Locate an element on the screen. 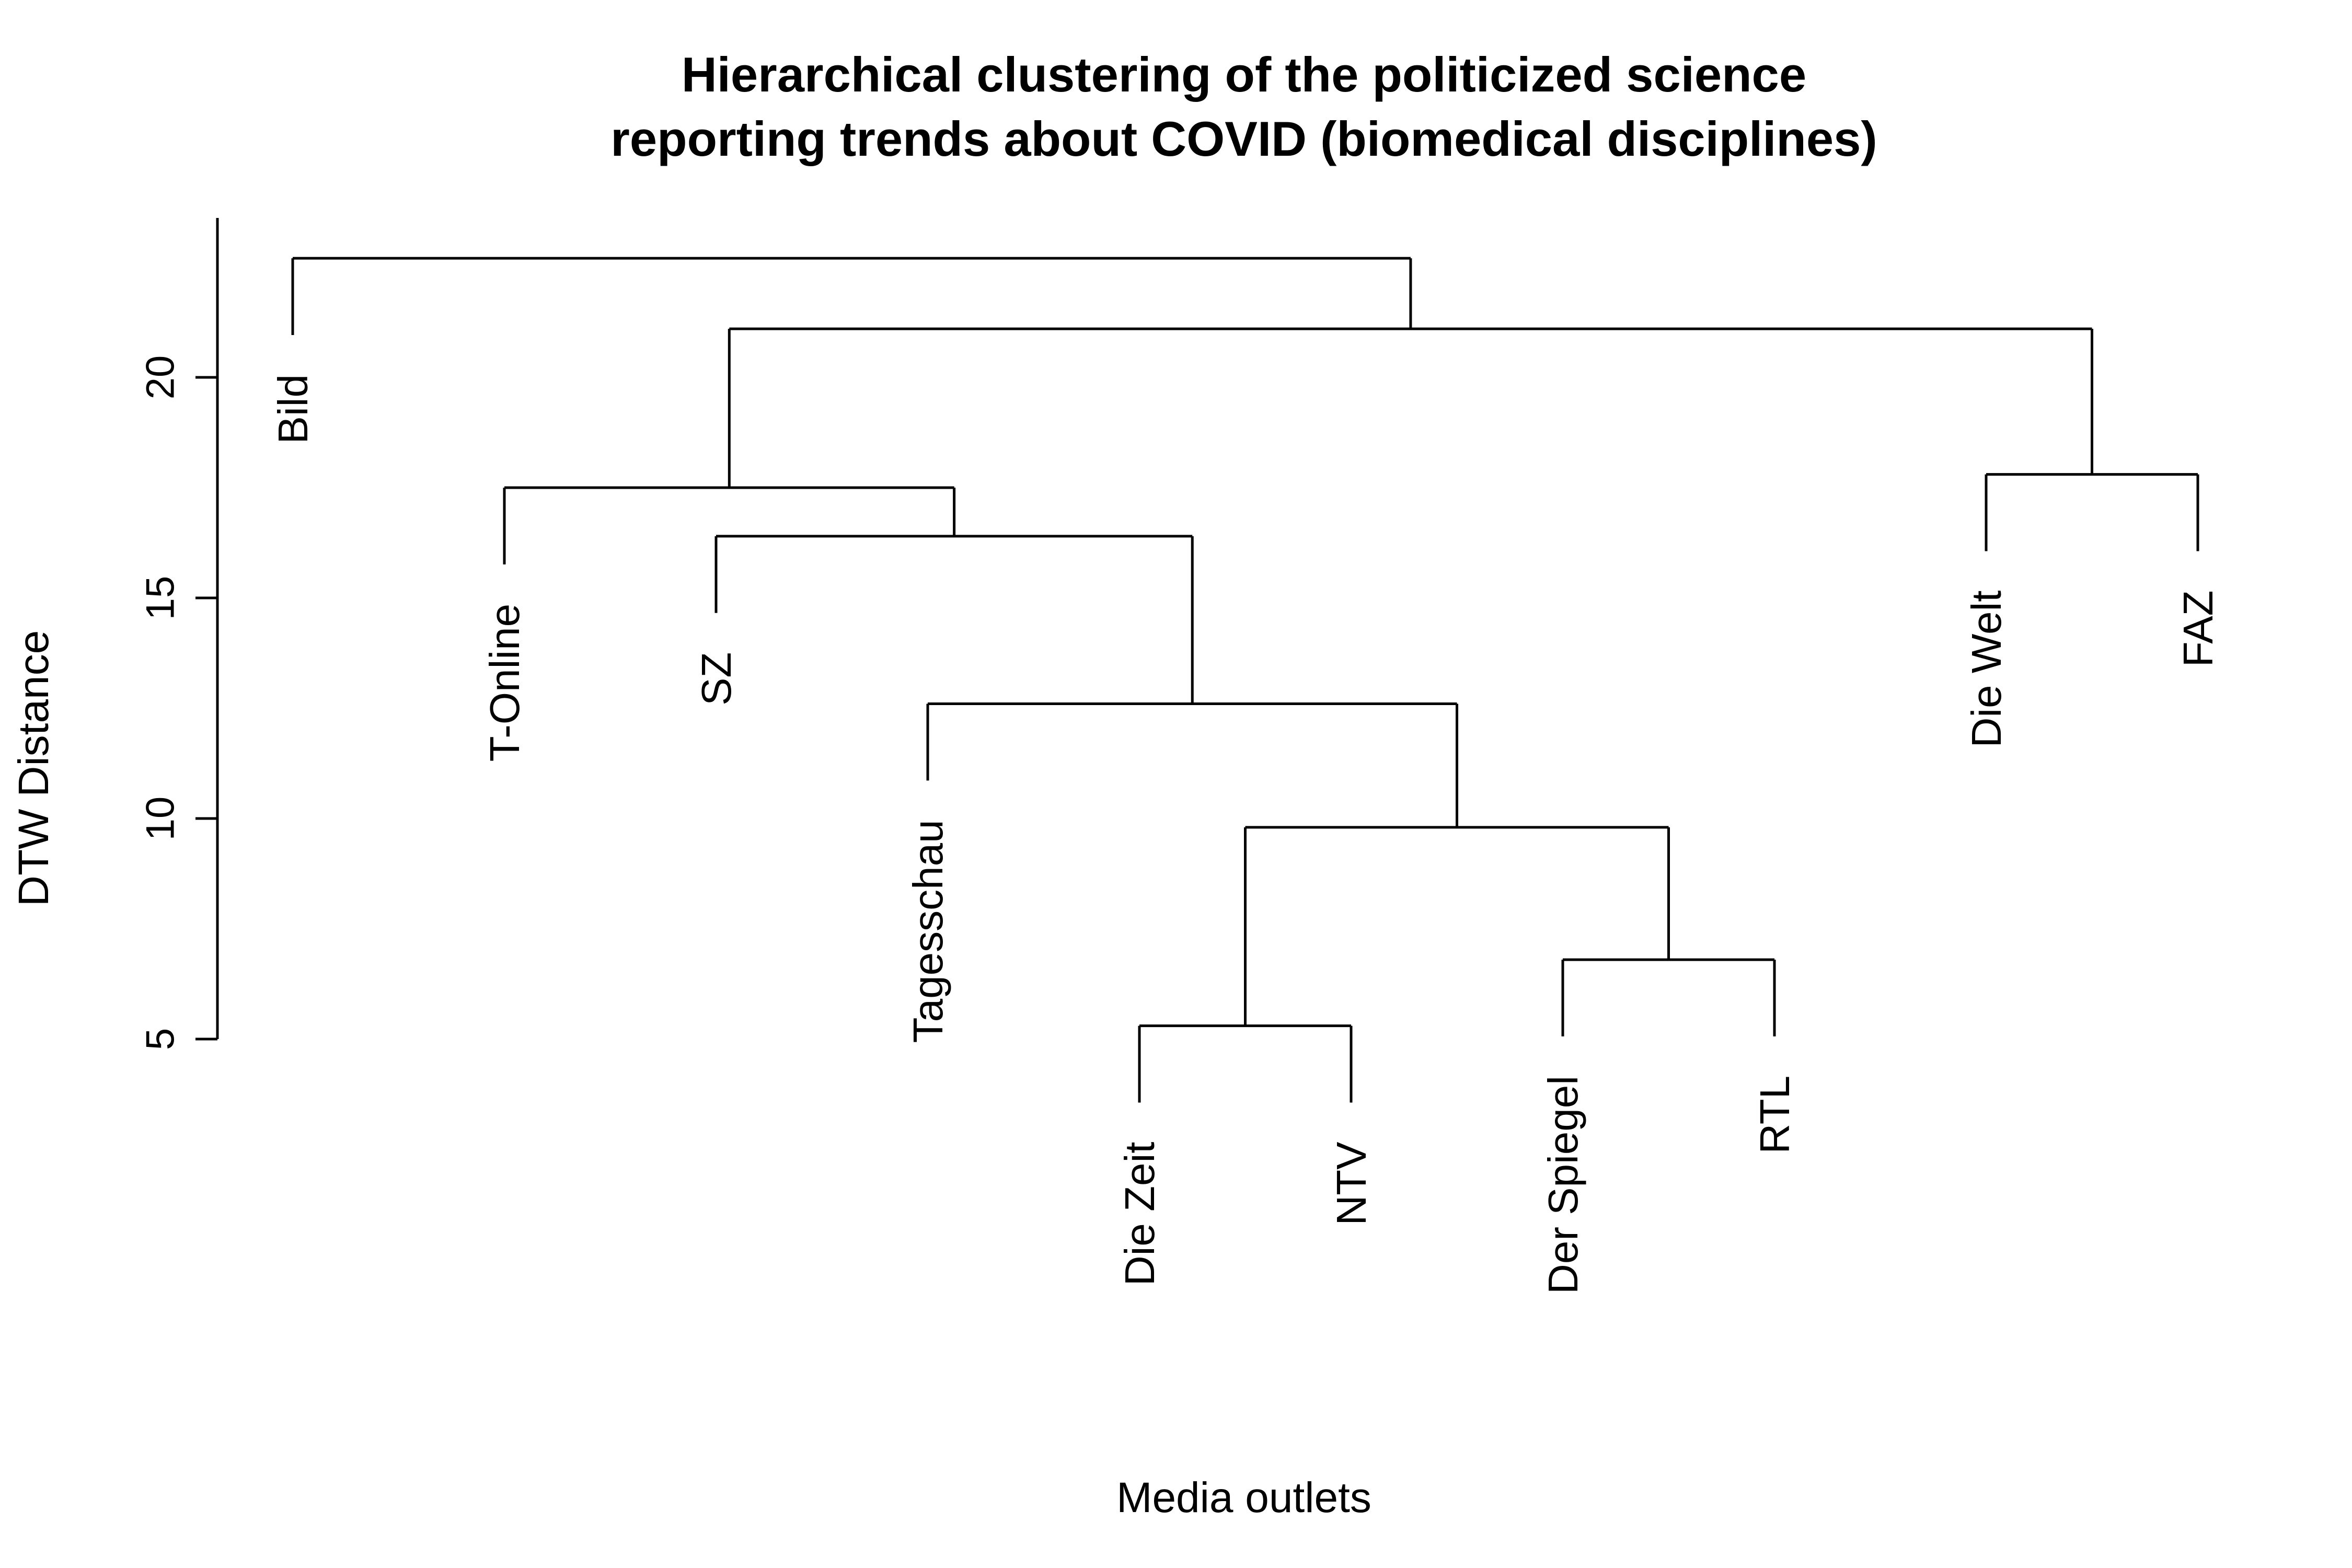 This screenshot has width=2352, height=1568. leaf-label-t-online: T-Online is located at coordinates (504, 683).